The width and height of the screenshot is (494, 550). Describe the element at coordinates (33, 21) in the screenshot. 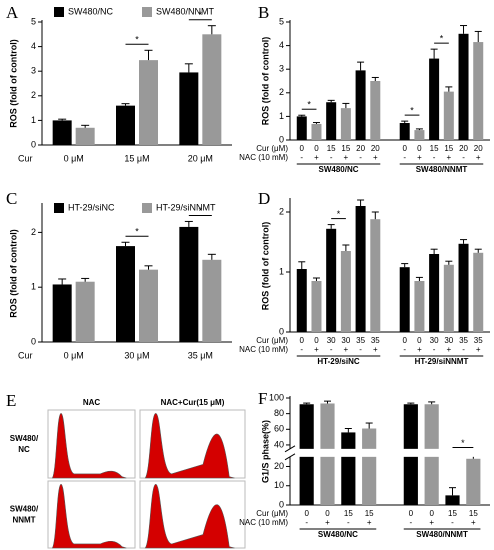

I see `y-tick-label: 5` at that location.